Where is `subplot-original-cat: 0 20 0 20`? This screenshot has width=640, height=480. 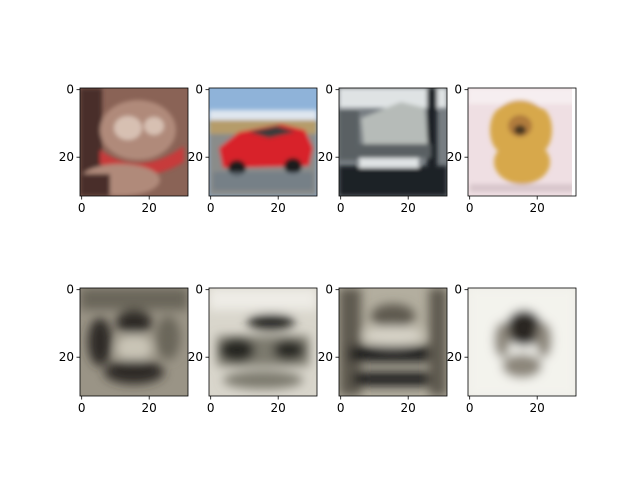
subplot-original-cat: 0 20 0 20 is located at coordinates (124, 149).